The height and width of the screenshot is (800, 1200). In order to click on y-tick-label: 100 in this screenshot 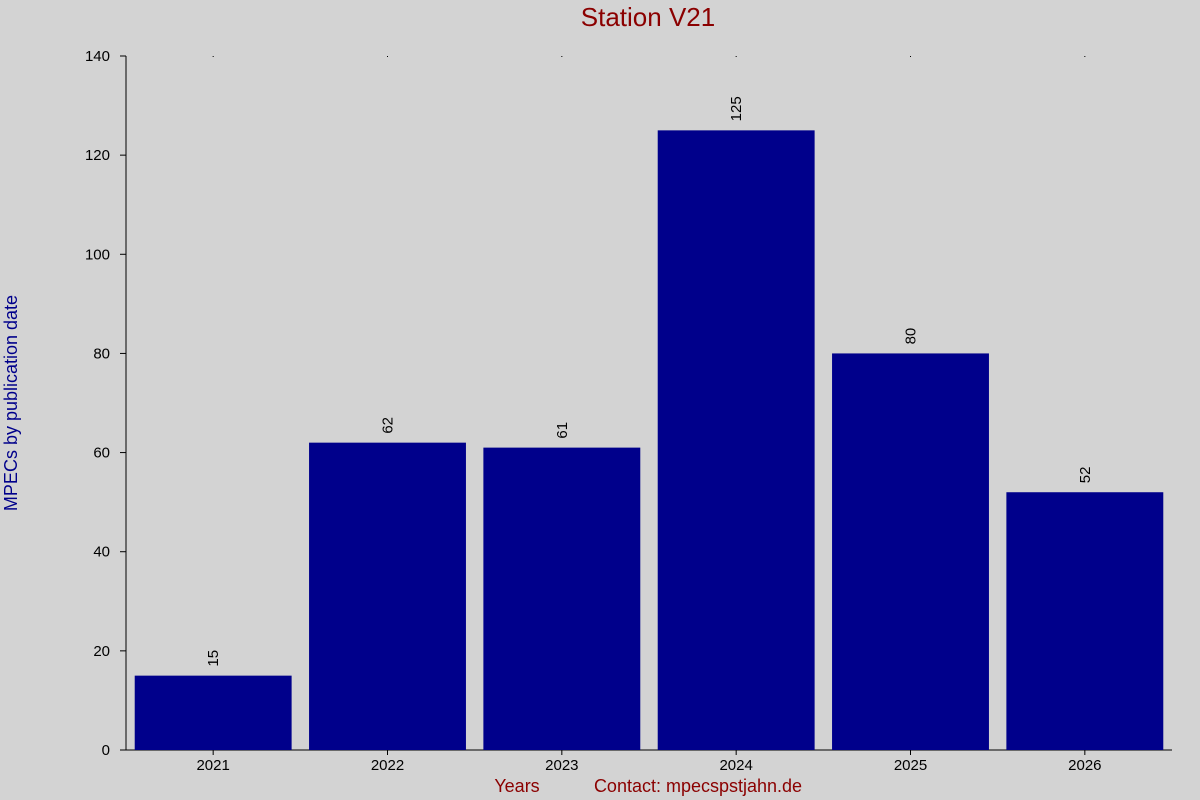, I will do `click(97, 254)`.